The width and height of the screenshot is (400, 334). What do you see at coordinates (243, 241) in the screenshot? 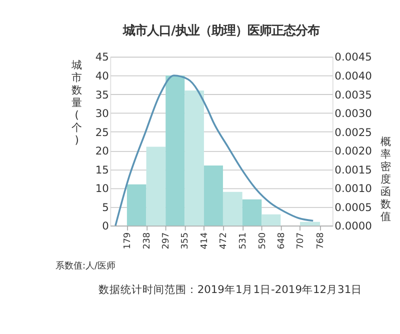
I see `x-tick-label: 531` at bounding box center [243, 241].